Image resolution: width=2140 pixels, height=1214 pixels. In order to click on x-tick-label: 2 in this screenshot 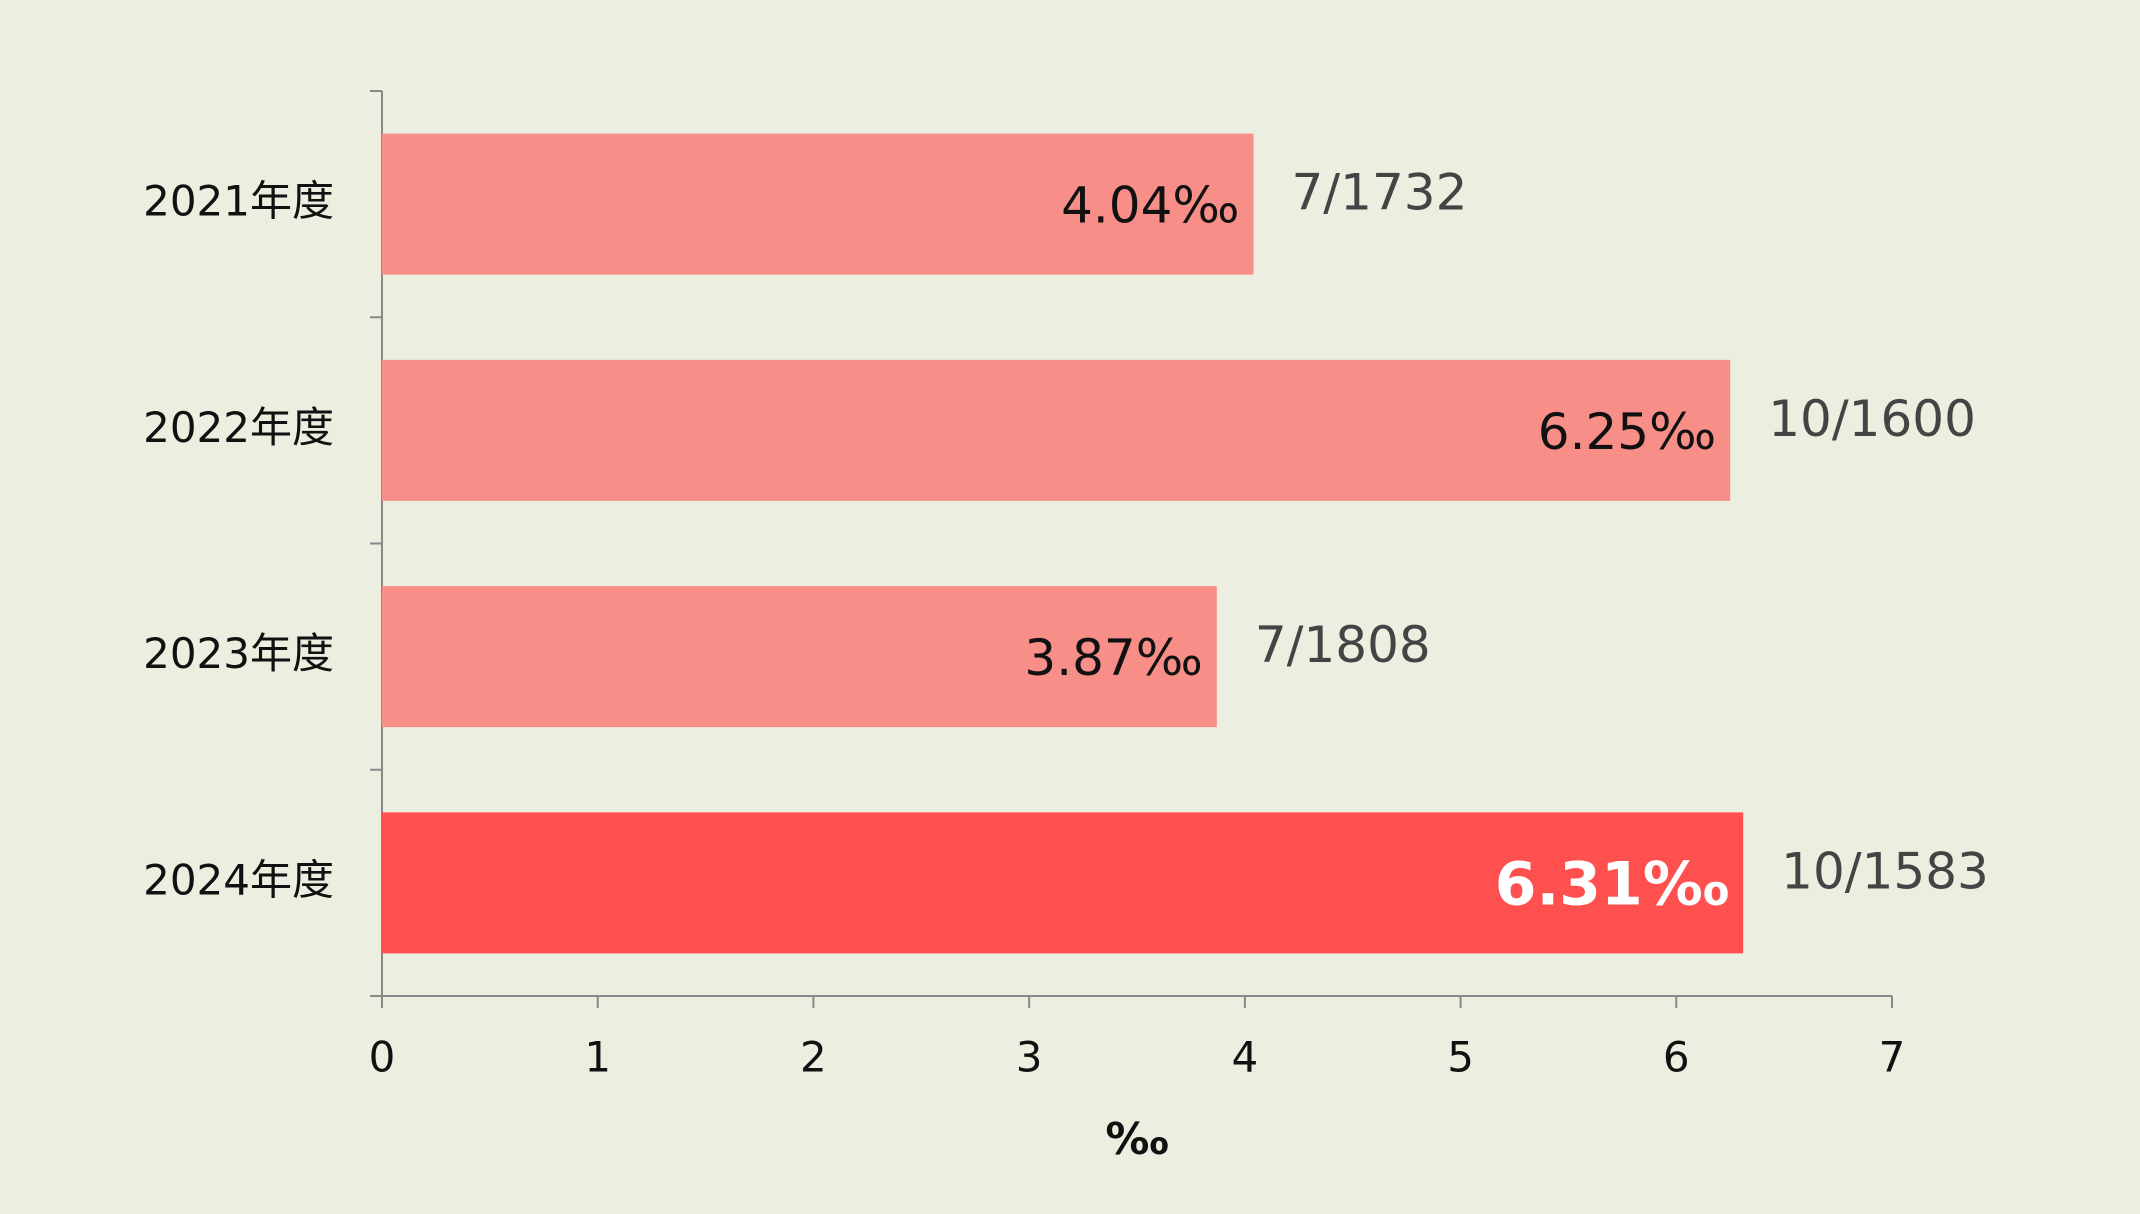, I will do `click(813, 1057)`.